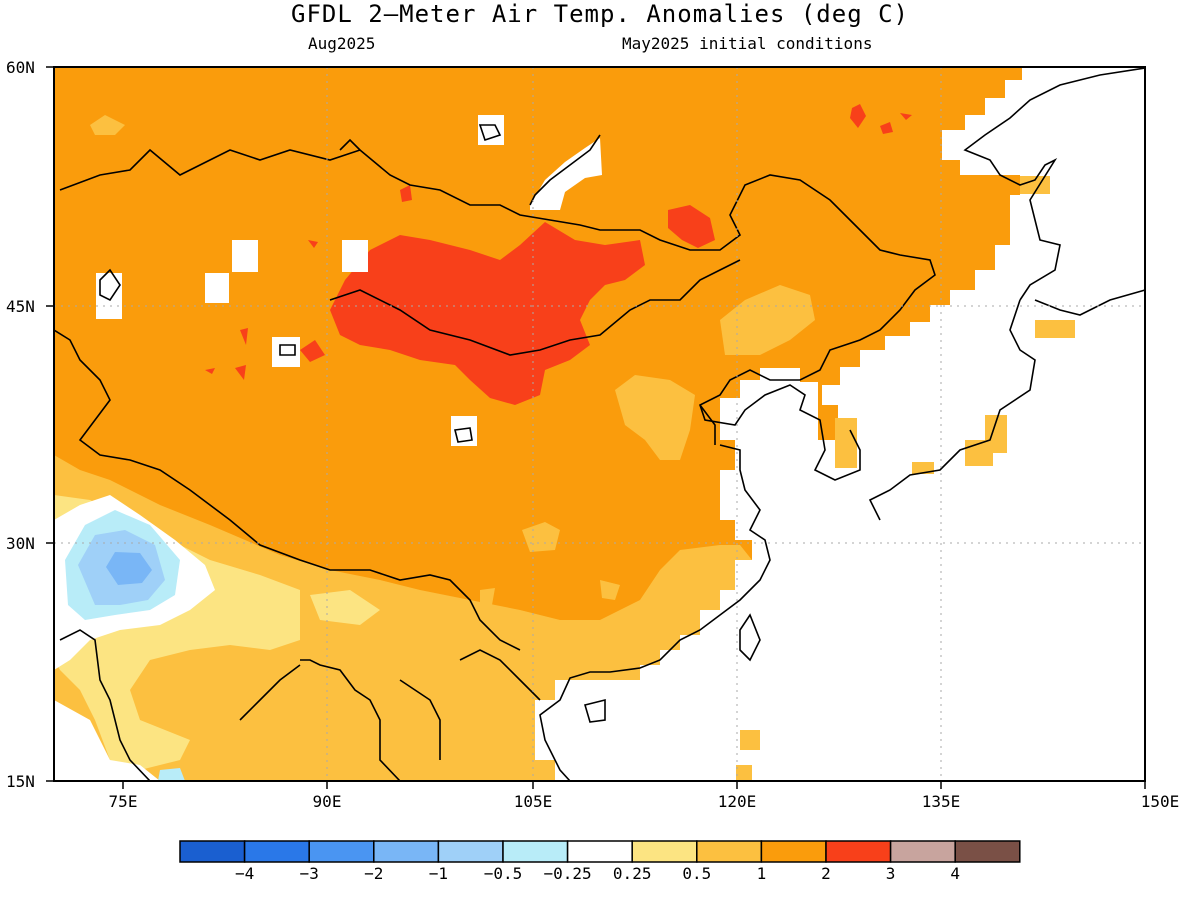 This screenshot has width=1200, height=900. What do you see at coordinates (244, 873) in the screenshot?
I see `colorbar-tick-label: −4` at bounding box center [244, 873].